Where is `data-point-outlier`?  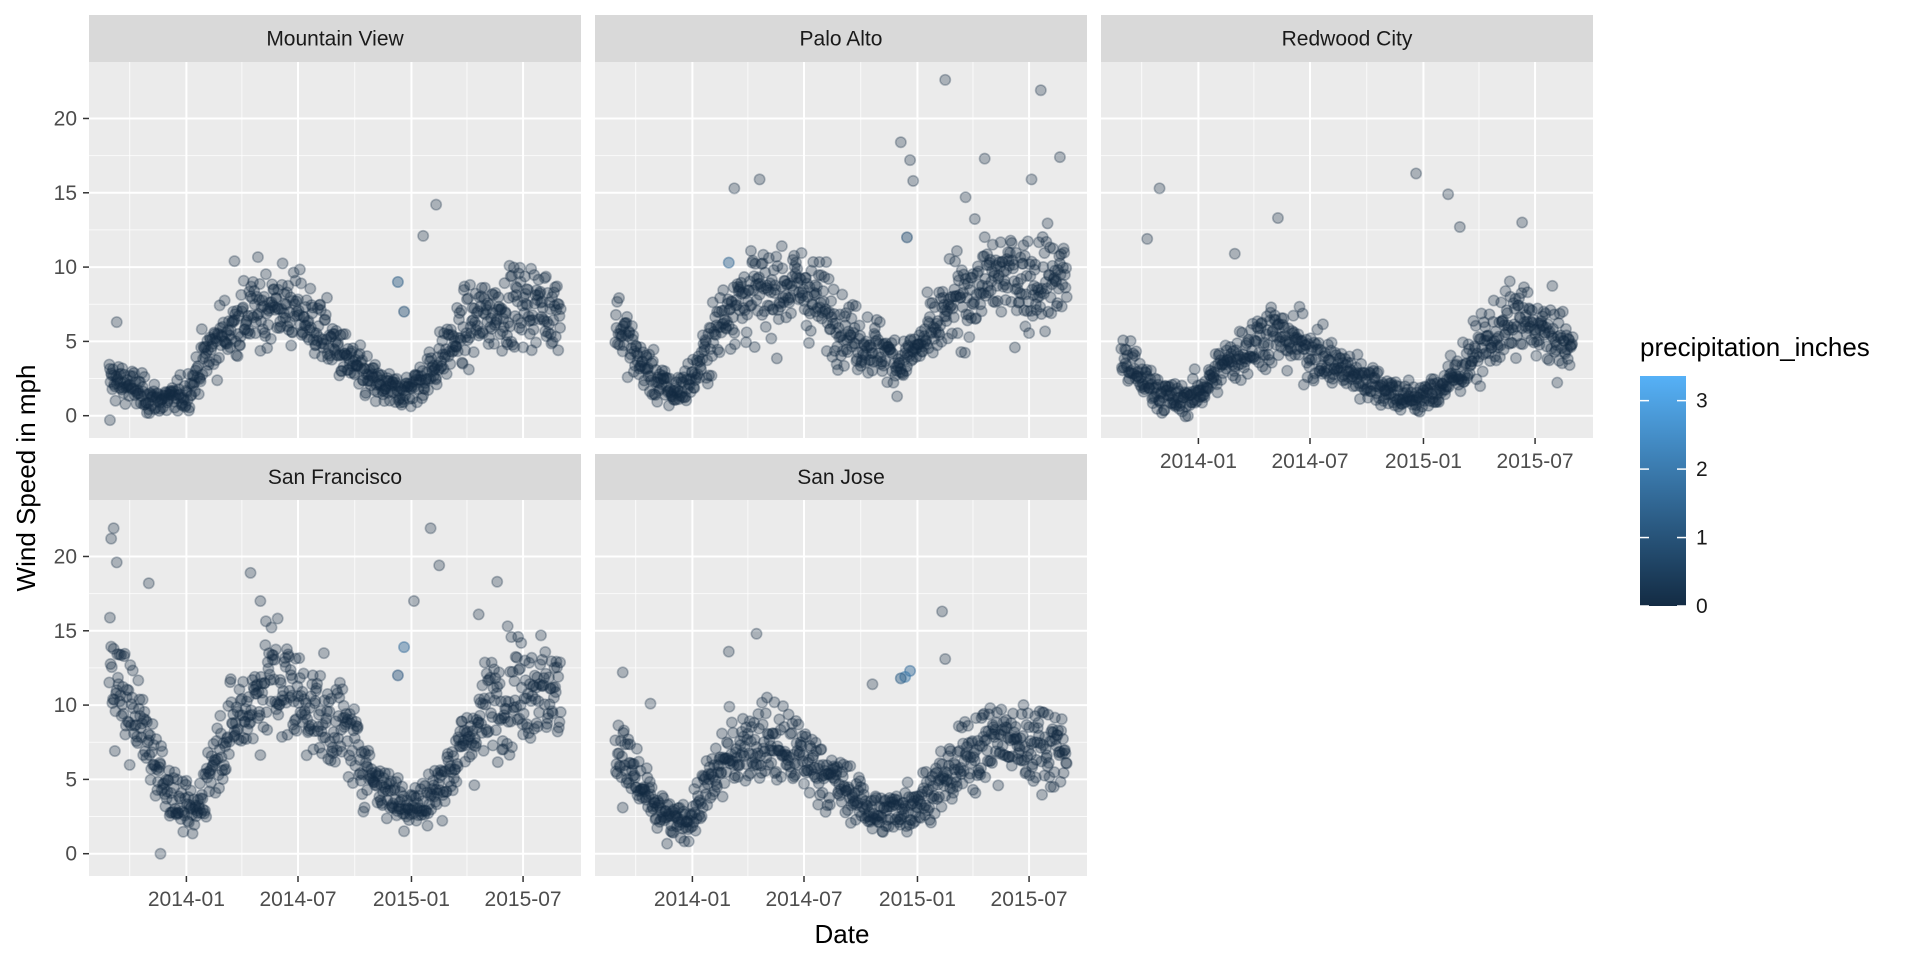 data-point-outlier is located at coordinates (413, 601).